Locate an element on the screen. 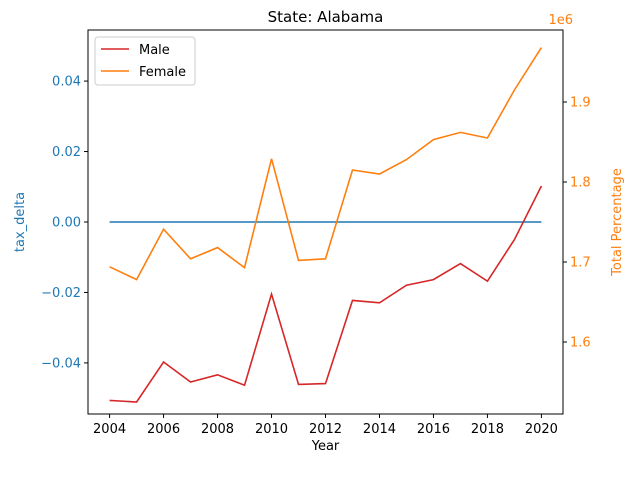  x-tick-label: 2014 is located at coordinates (379, 429).